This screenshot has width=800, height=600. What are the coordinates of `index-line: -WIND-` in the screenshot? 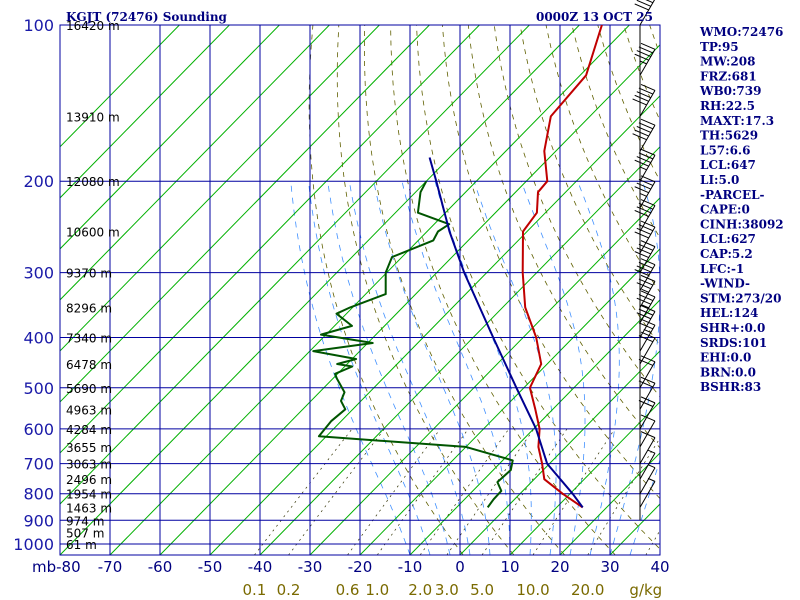 It's located at (725, 284).